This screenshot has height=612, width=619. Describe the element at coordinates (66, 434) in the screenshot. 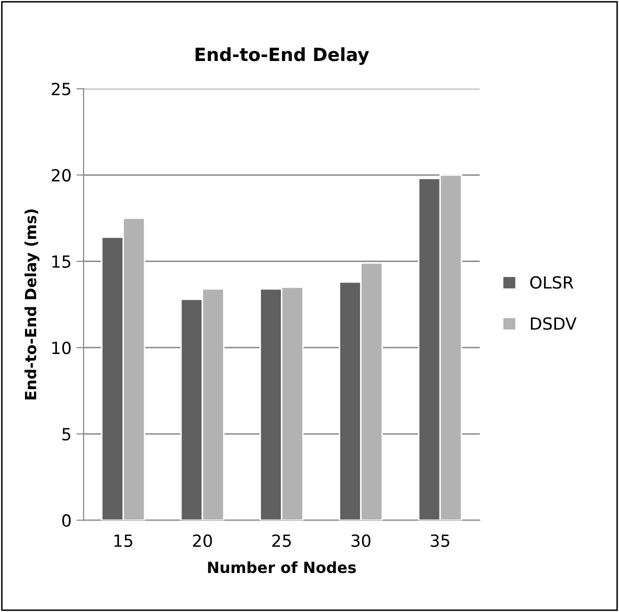

I see `y-tick-label: 5` at that location.